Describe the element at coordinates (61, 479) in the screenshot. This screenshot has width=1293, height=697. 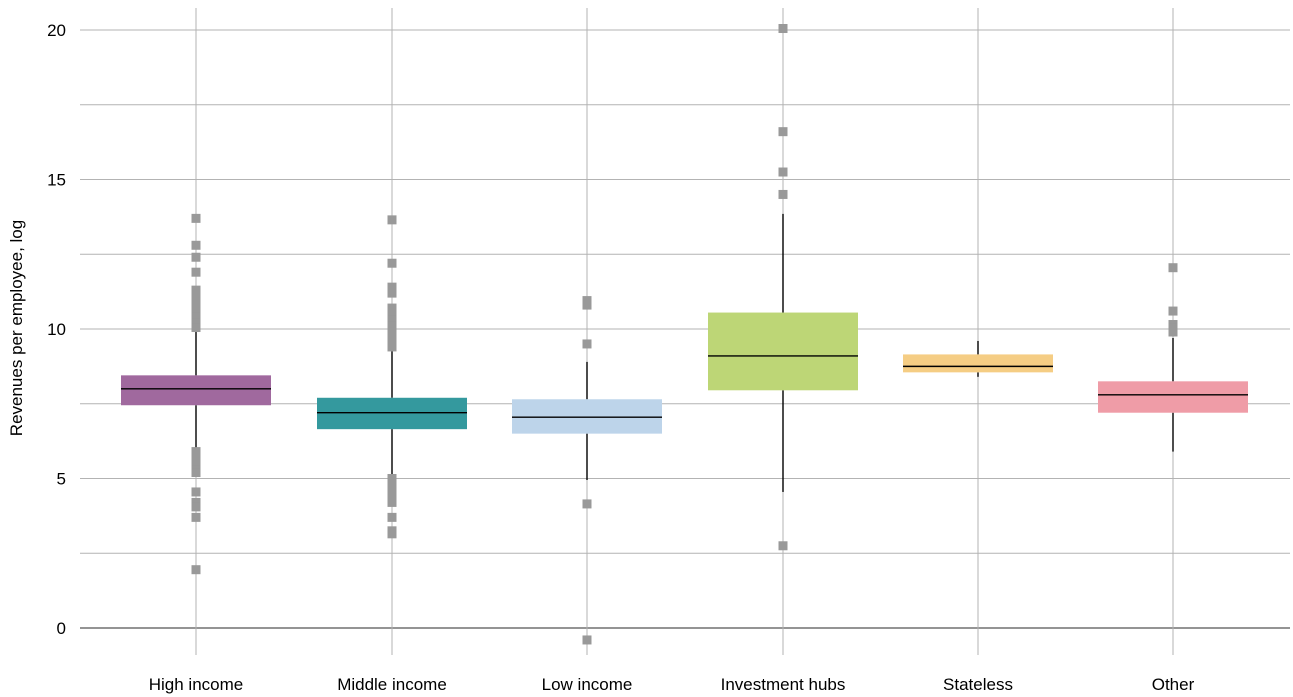
I see `y-tick-label: 5` at that location.